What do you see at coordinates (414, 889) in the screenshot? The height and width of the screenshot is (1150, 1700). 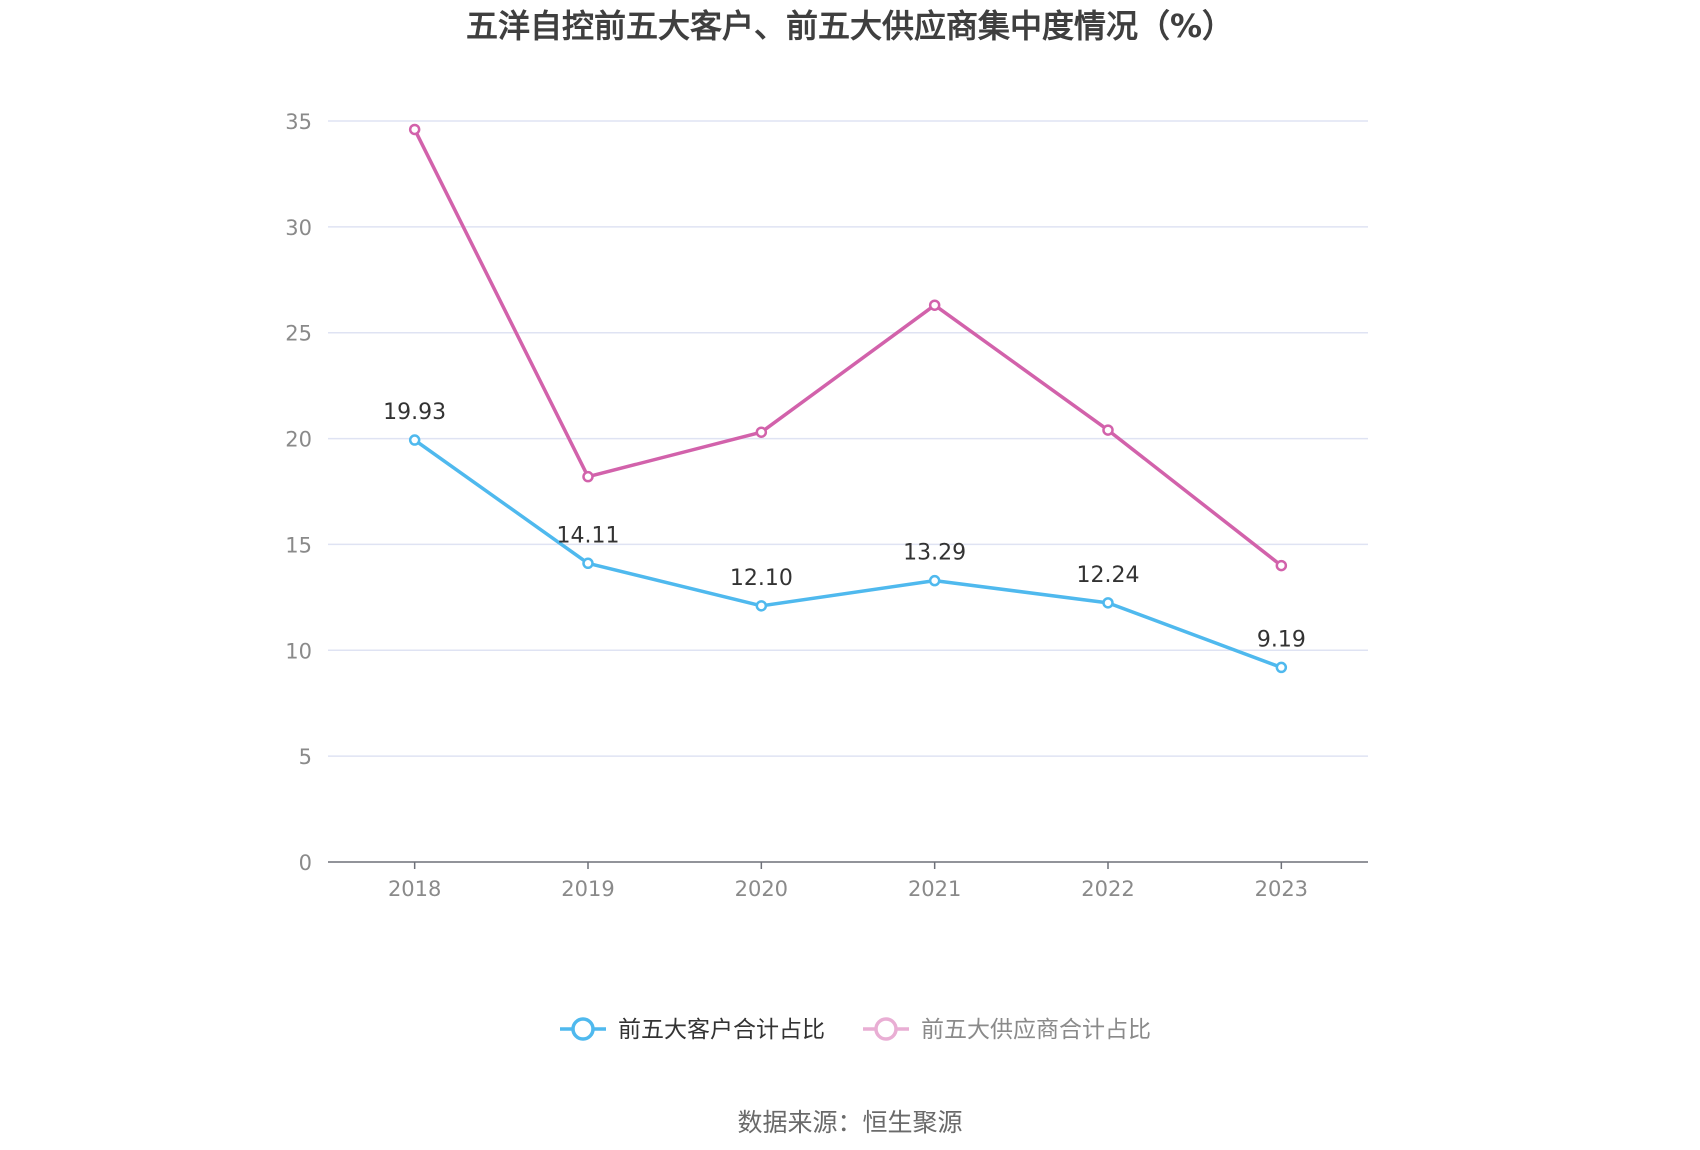 I see `x-tick-label: 2018` at bounding box center [414, 889].